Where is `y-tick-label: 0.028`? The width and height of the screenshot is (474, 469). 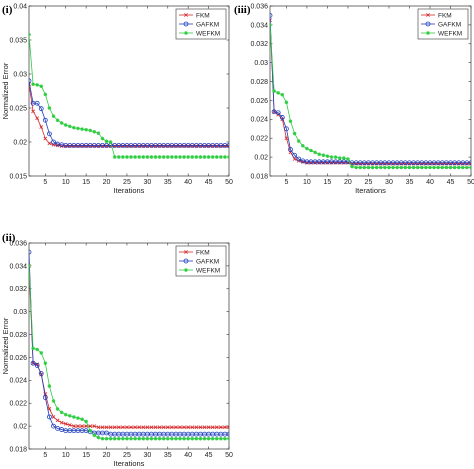 y-tick-label: 0.028 is located at coordinates (18, 335).